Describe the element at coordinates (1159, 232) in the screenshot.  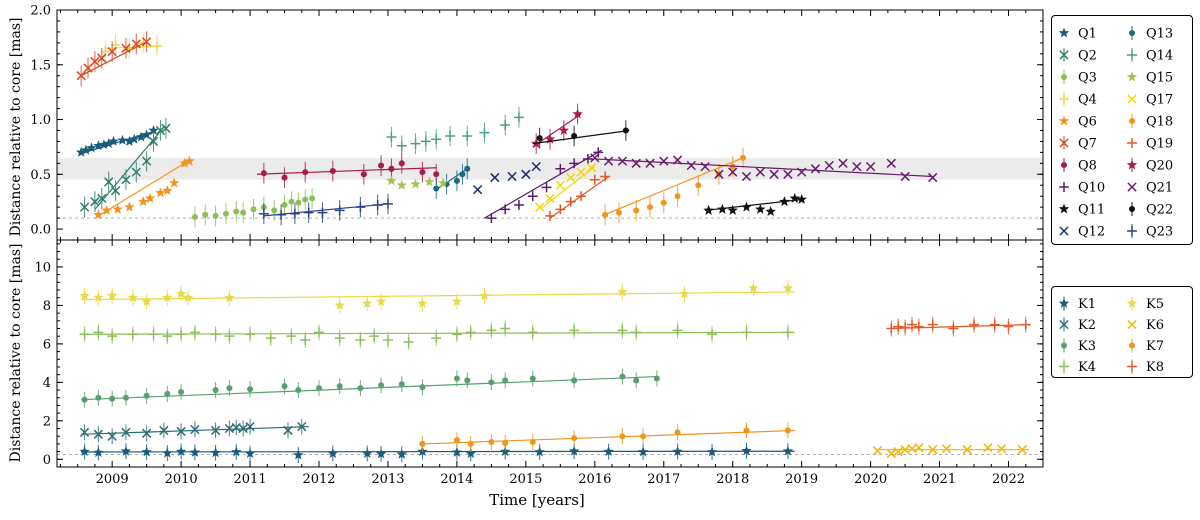
I see `legend-label: Q23` at that location.